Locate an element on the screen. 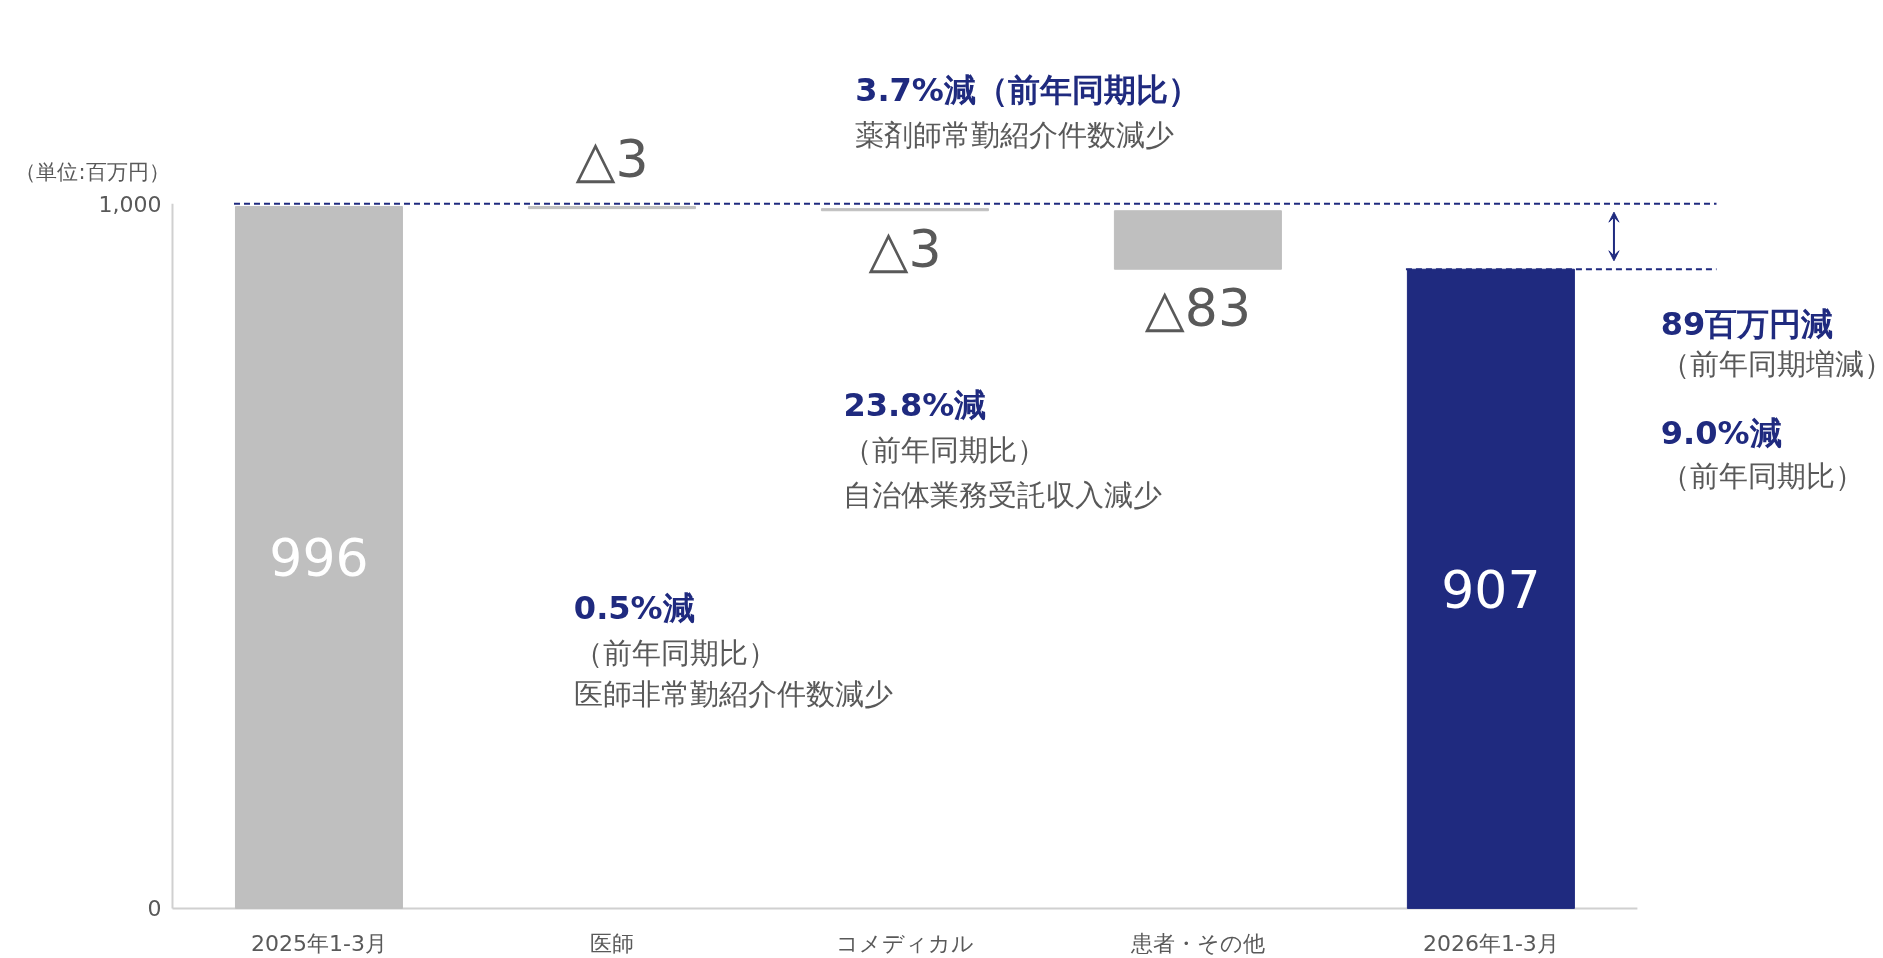 The image size is (1883, 958). x-tick-label: 医師 is located at coordinates (611, 943).